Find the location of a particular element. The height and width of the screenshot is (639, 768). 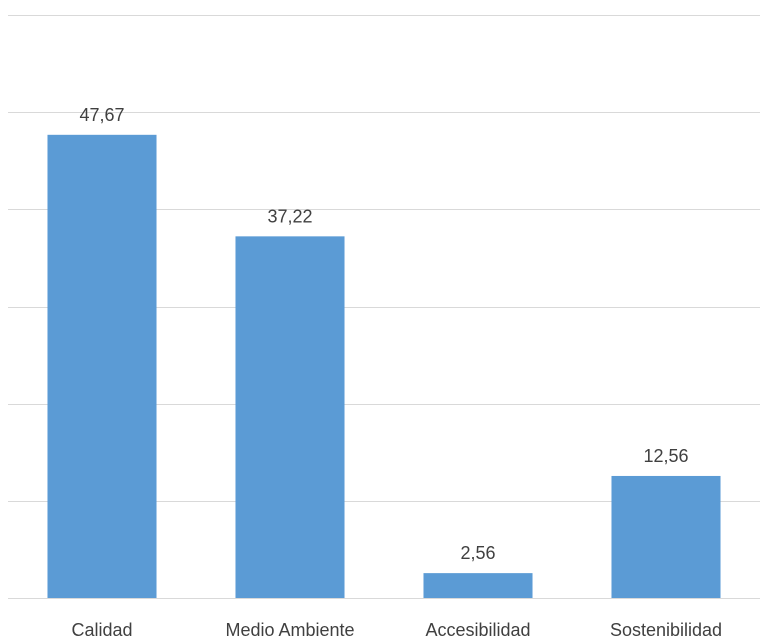

data-label: 12,56 is located at coordinates (665, 456).